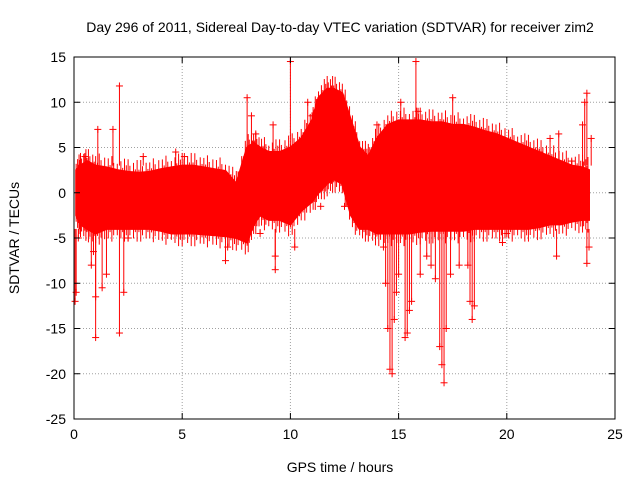 The height and width of the screenshot is (480, 640). What do you see at coordinates (60, 238) in the screenshot?
I see `y-tick-label: -5` at bounding box center [60, 238].